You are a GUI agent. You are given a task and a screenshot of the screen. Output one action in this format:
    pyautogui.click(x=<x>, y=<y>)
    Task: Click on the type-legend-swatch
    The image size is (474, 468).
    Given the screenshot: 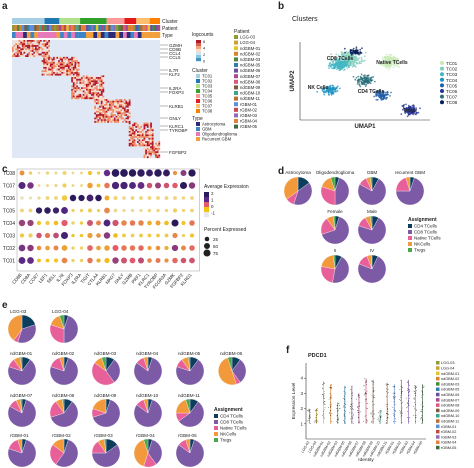 What is the action you would take?
    pyautogui.click(x=198, y=139)
    